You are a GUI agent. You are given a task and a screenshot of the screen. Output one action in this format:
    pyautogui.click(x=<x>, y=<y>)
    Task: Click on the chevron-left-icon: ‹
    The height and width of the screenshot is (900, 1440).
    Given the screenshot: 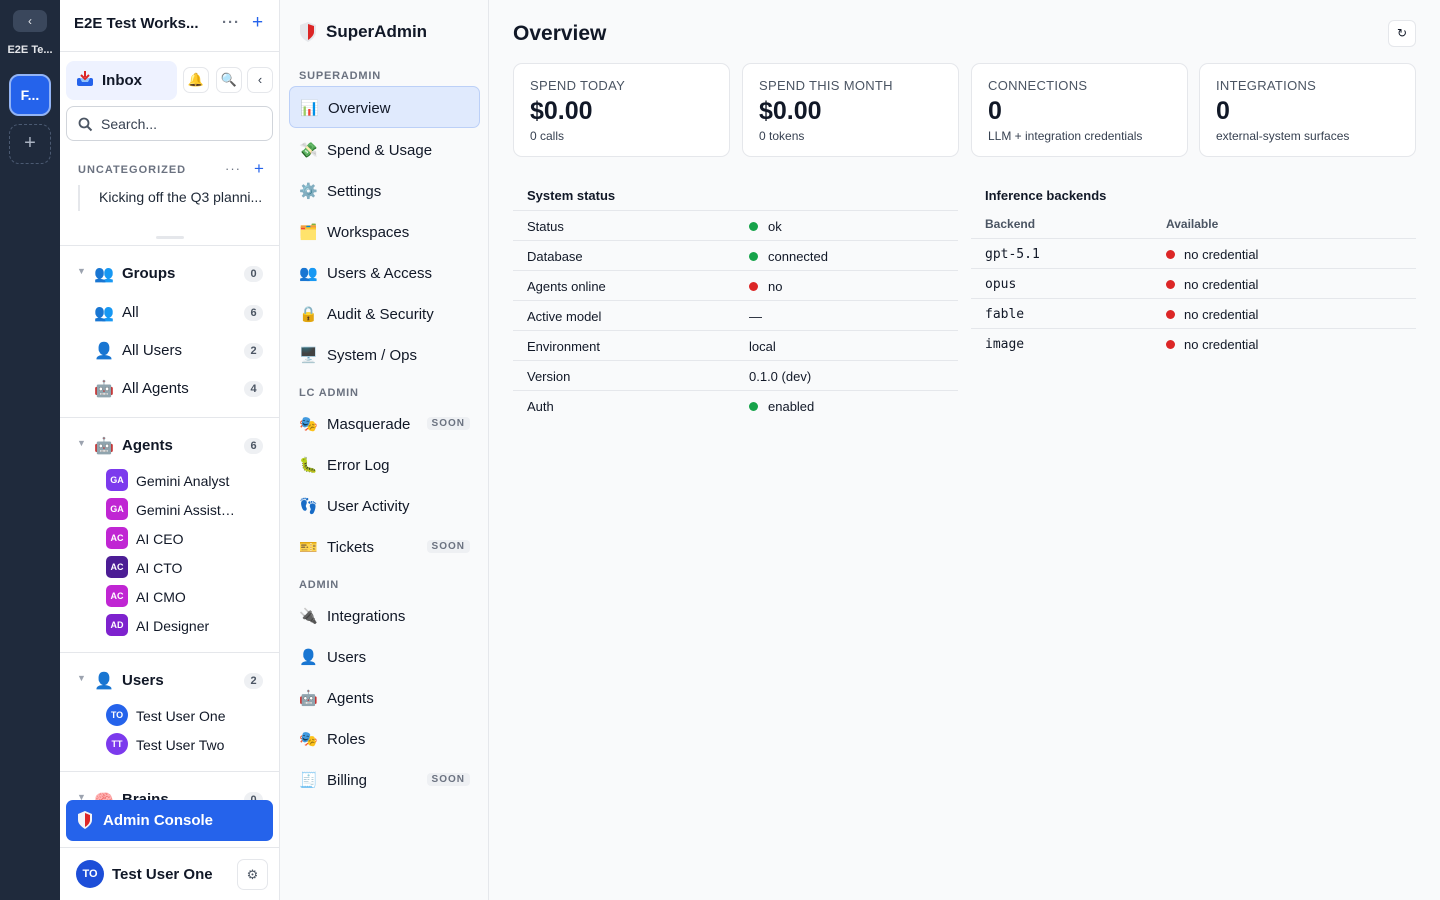 What is the action you would take?
    pyautogui.click(x=260, y=79)
    